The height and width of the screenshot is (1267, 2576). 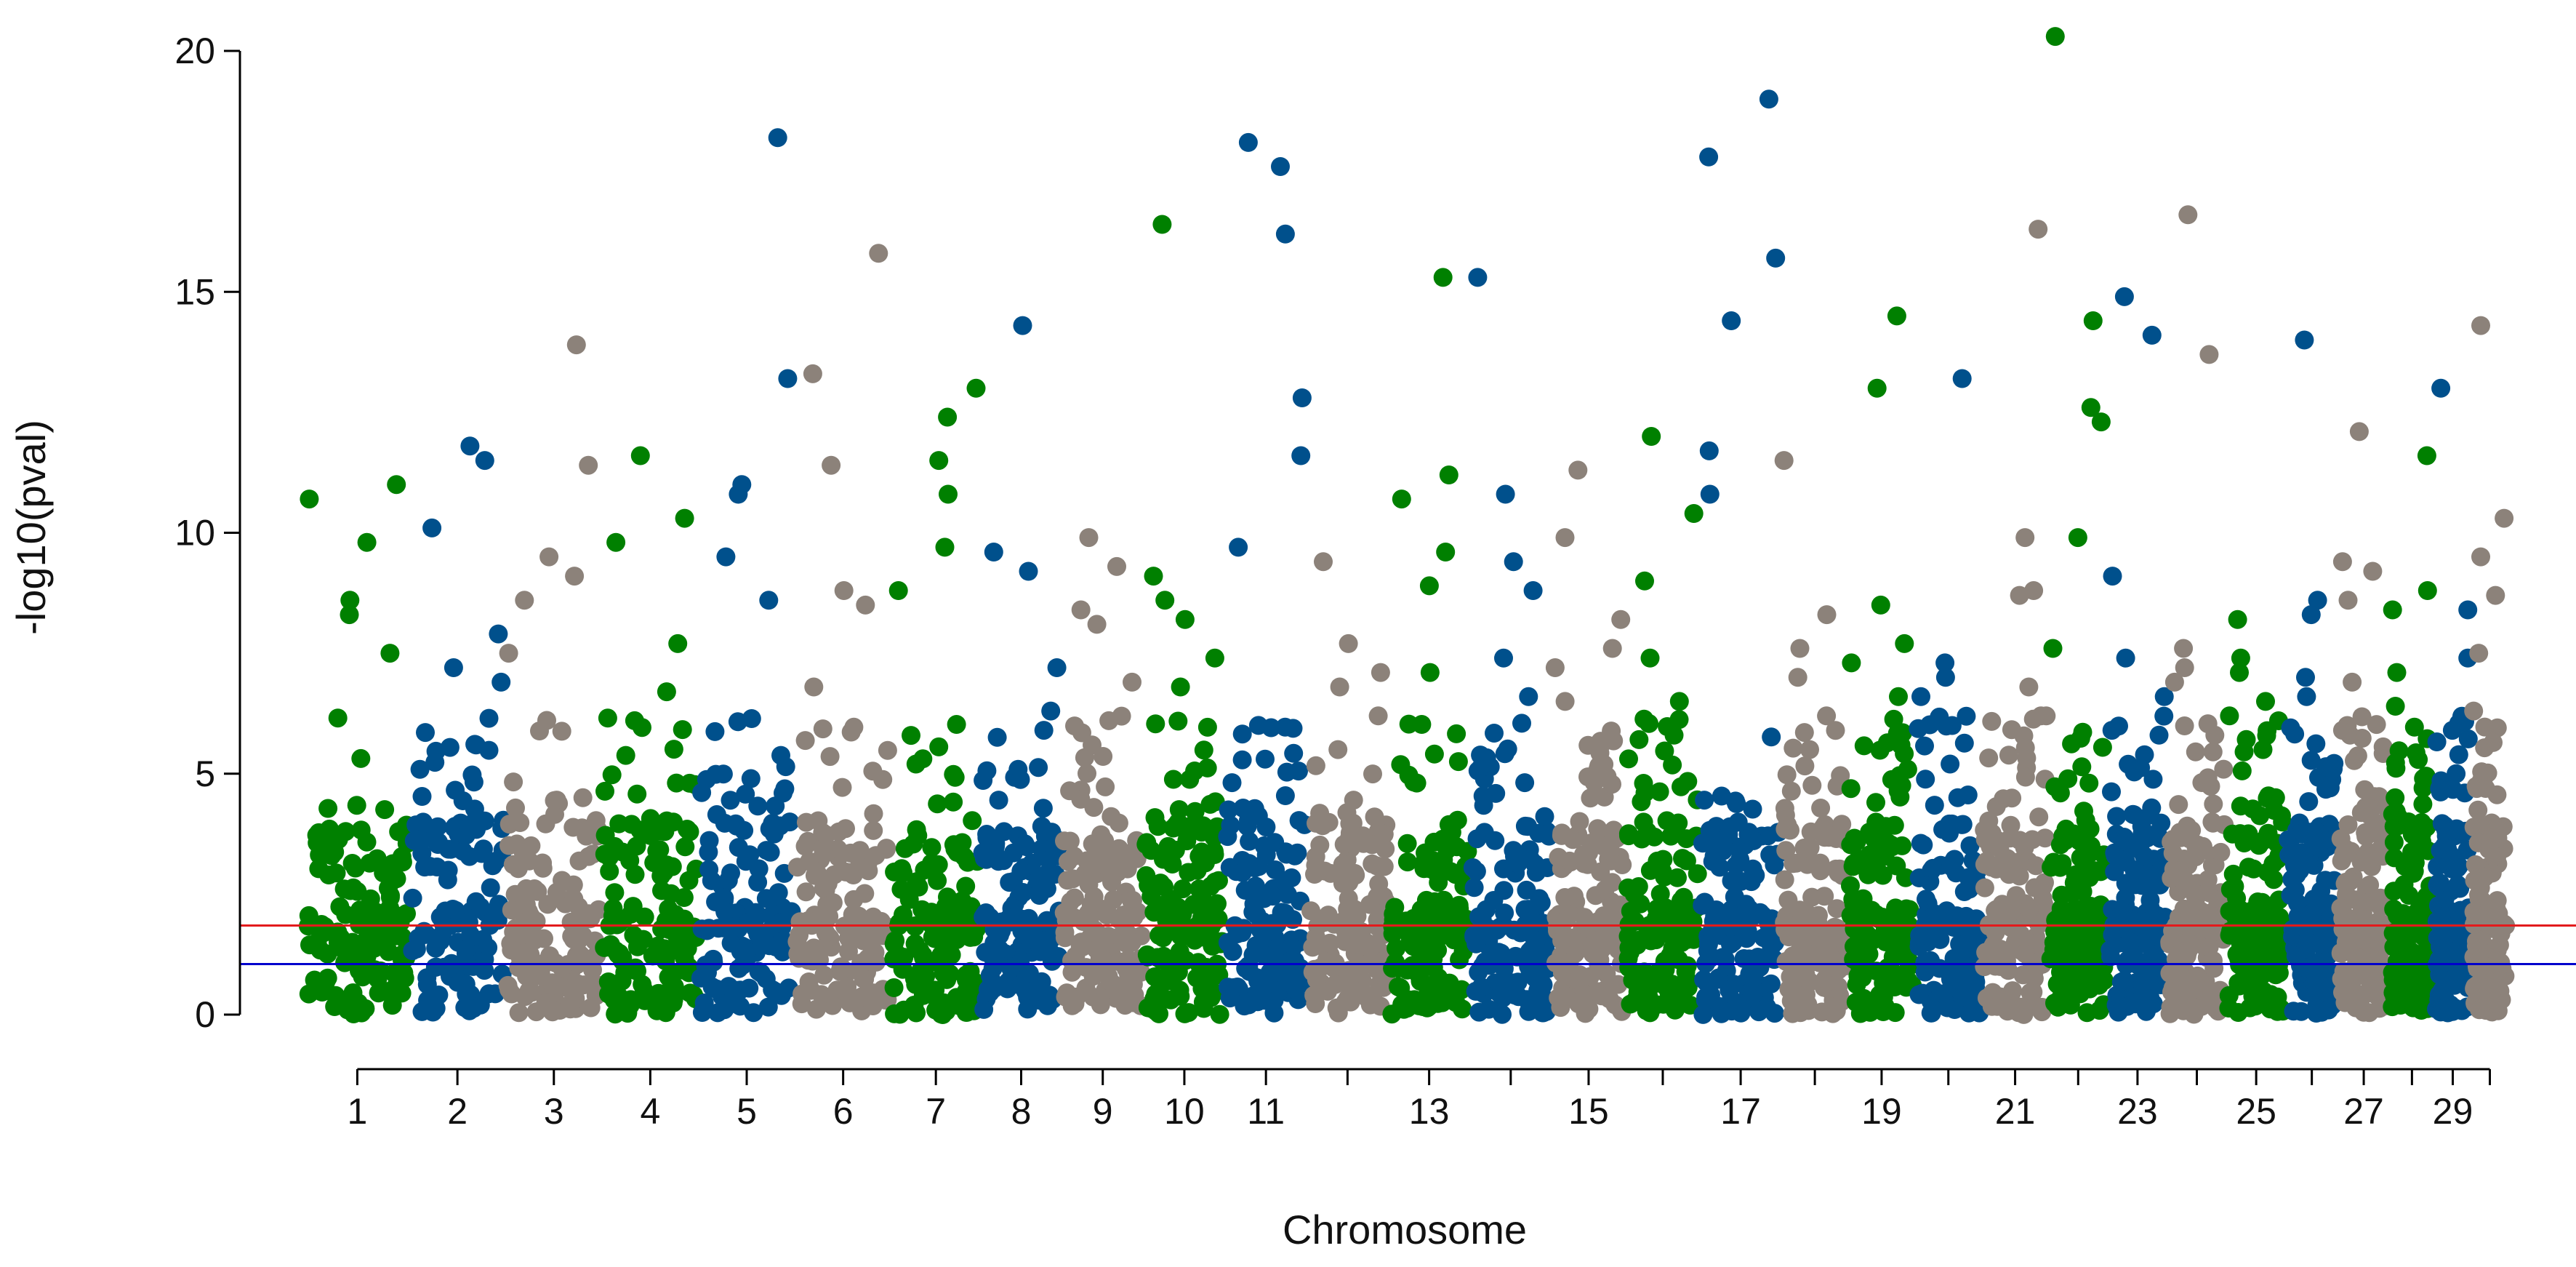 What do you see at coordinates (1925, 972) in the screenshot?
I see `chr20-point` at bounding box center [1925, 972].